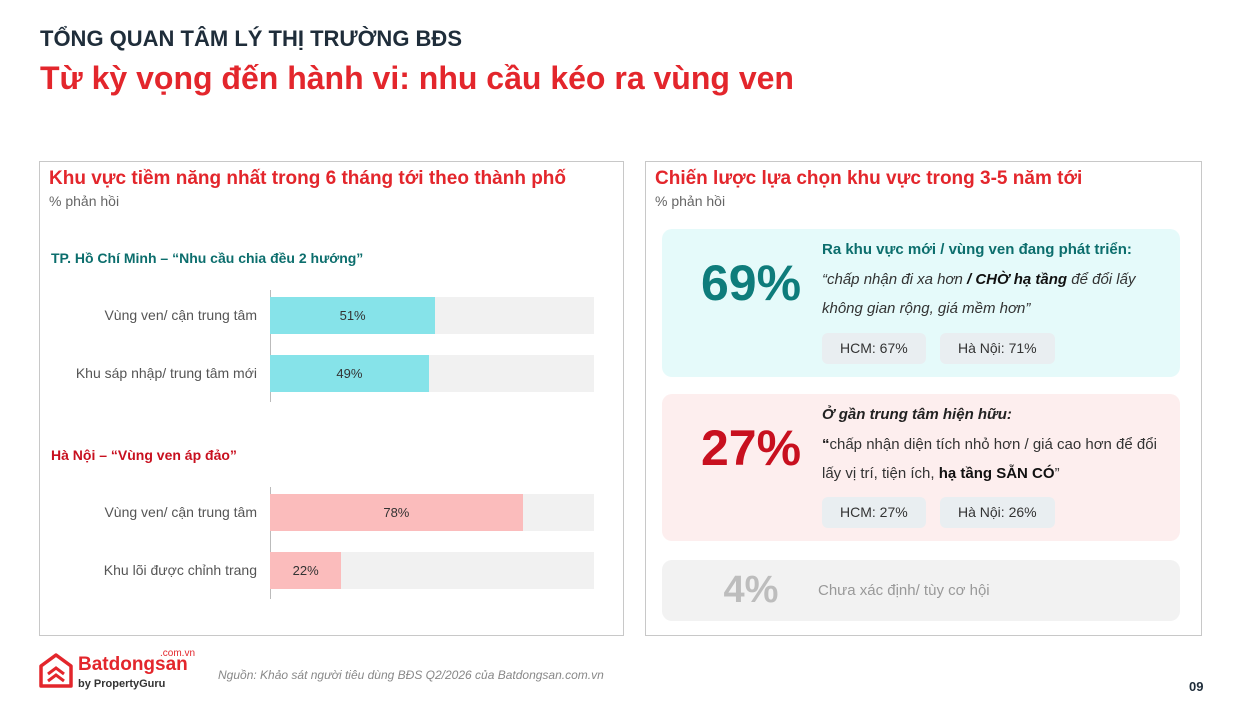 This screenshot has width=1238, height=718. Describe the element at coordinates (904, 590) in the screenshot. I see `card-heading: Chưa xác định/ tùy cơ hội` at that location.